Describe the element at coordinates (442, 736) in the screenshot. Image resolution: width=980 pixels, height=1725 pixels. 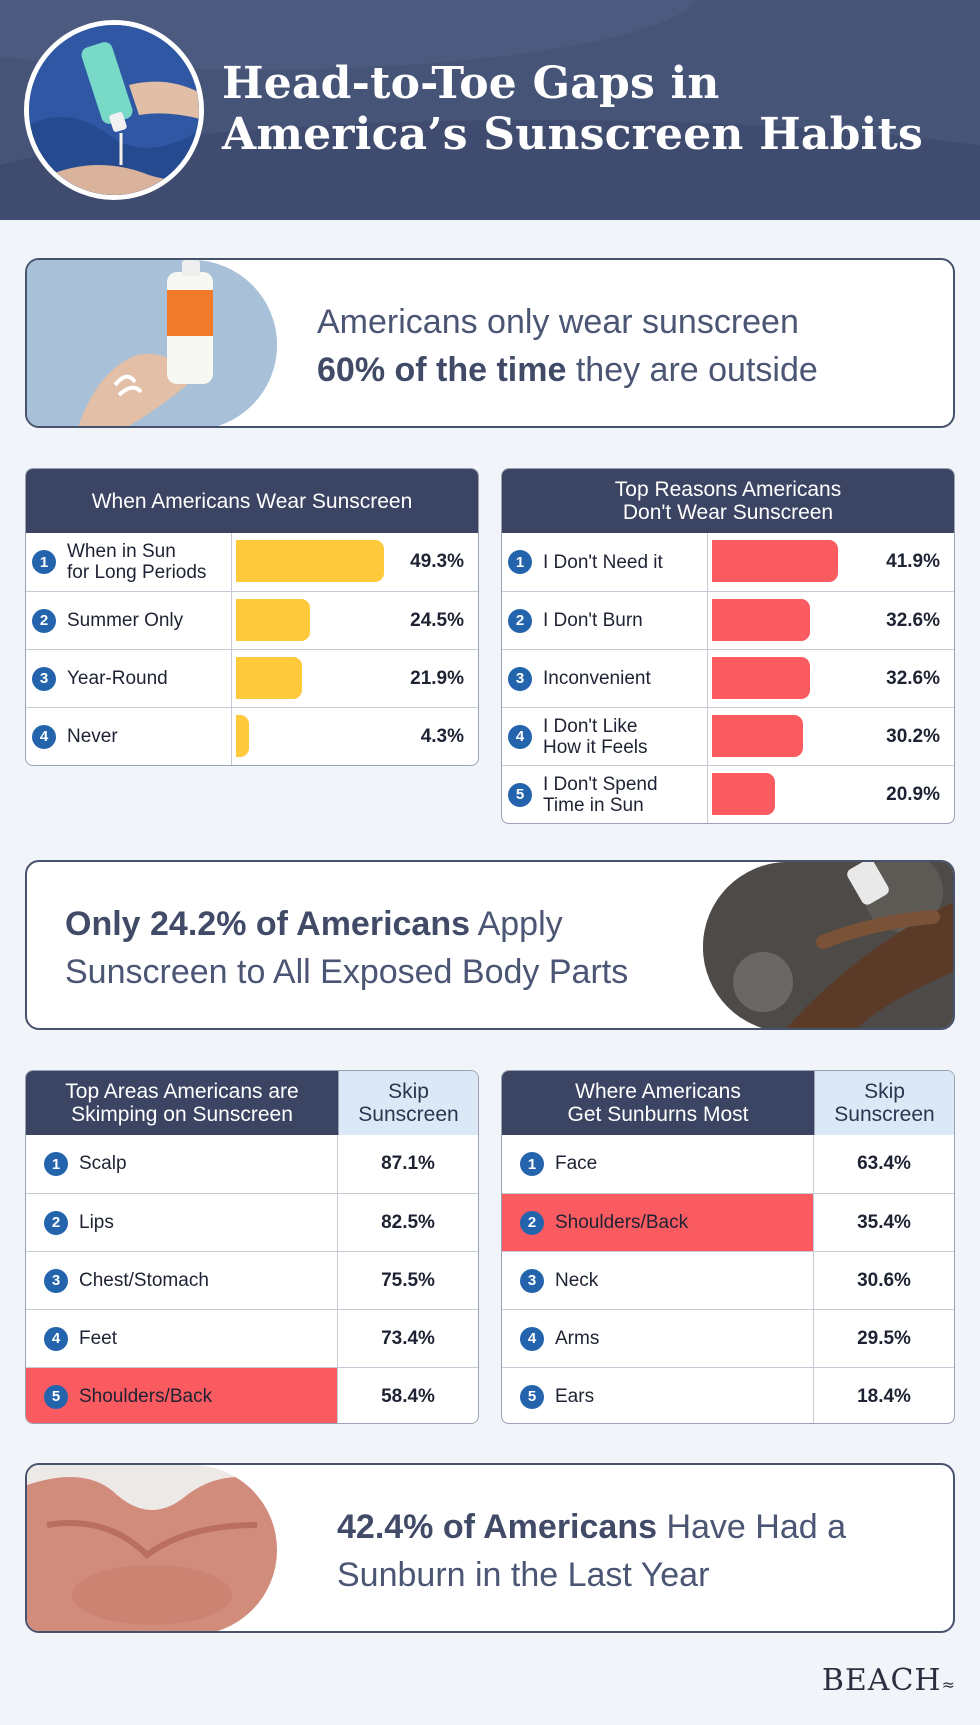
I see `when-wear-value-label: 4.3%` at that location.